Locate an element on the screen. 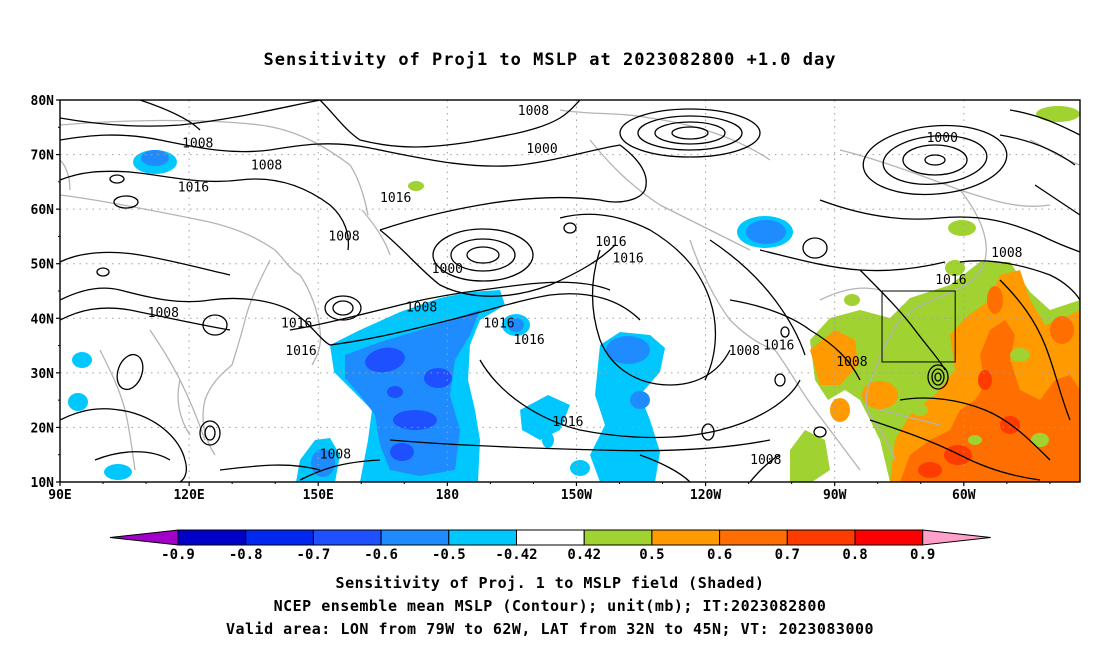  colorbar-under-triangle is located at coordinates (144, 537).